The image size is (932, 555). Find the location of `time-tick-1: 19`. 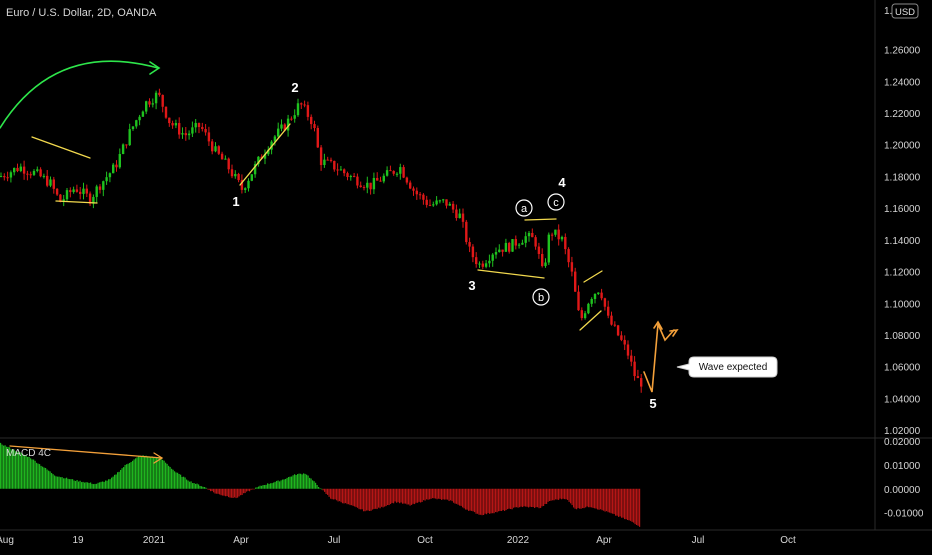

time-tick-1: 19 is located at coordinates (78, 540).